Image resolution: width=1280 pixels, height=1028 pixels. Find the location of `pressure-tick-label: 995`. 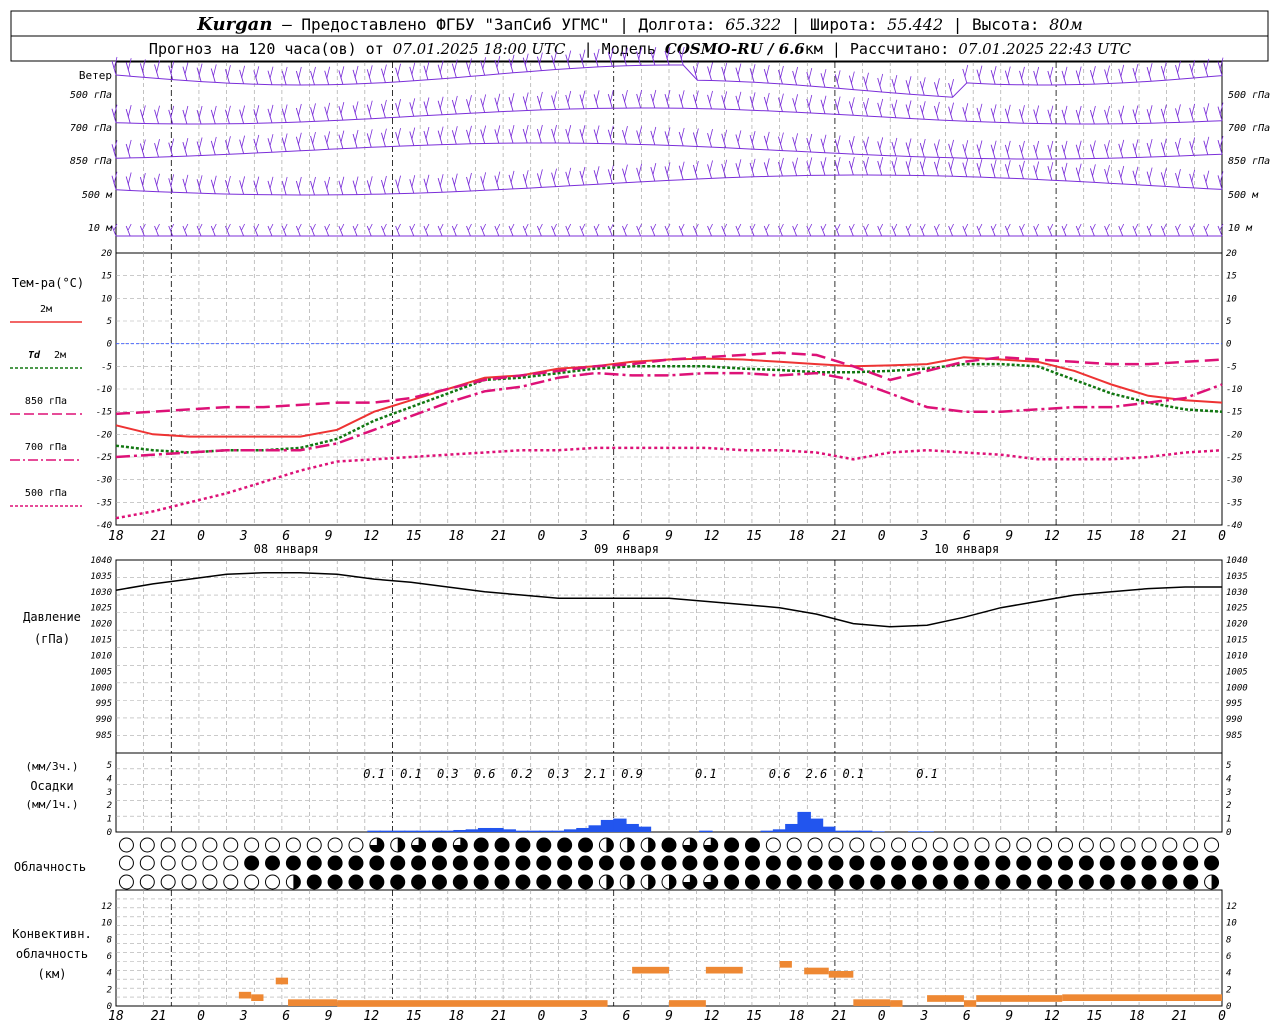

pressure-tick-label: 995 is located at coordinates (1234, 704).